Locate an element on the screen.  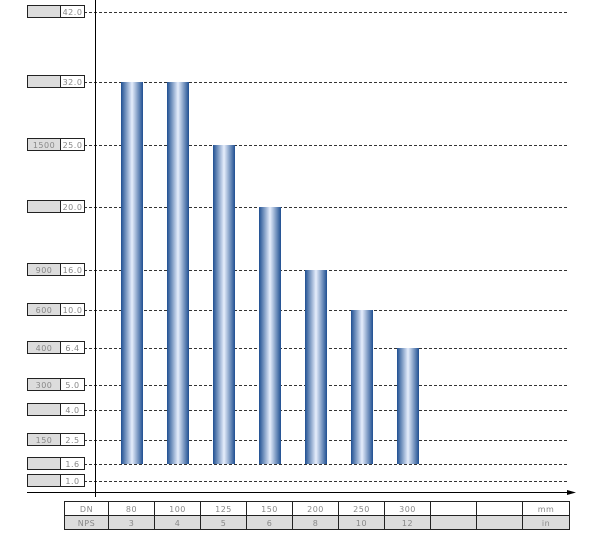
class-tick-label: 400 is located at coordinates (44, 348).